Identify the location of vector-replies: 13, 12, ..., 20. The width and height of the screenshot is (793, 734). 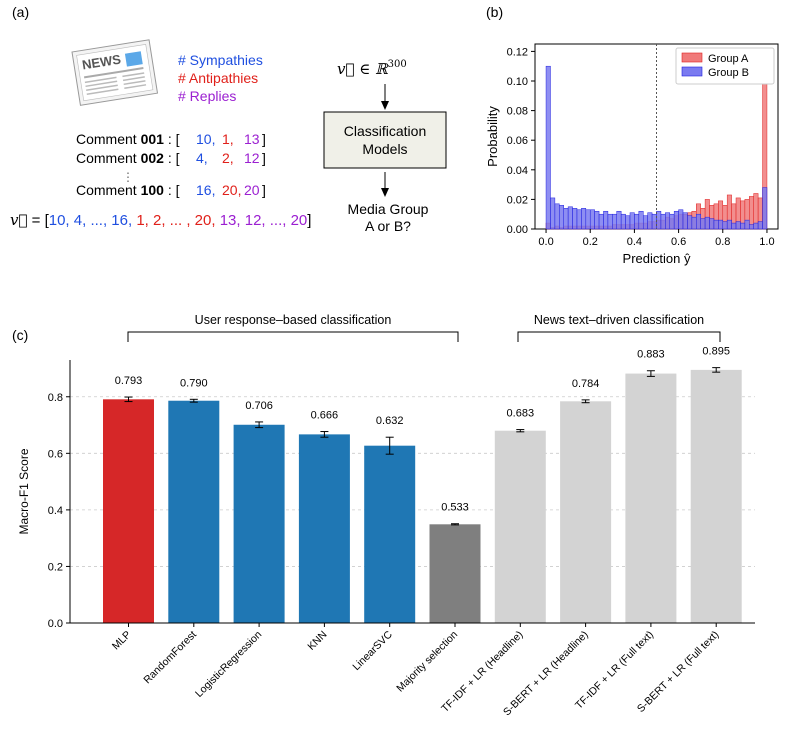
(264, 220).